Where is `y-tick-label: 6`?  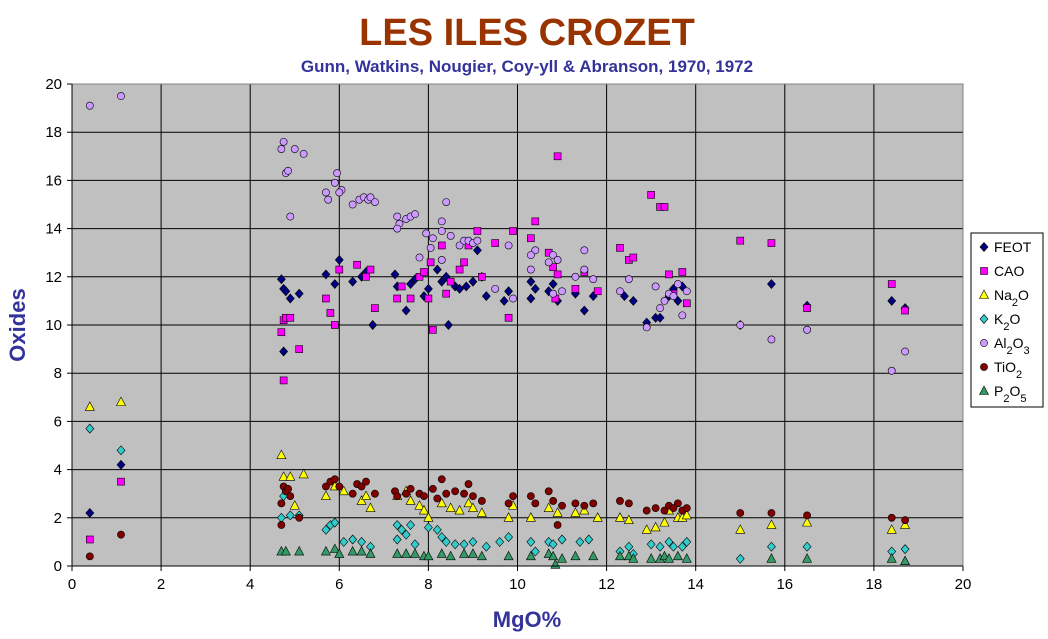 y-tick-label: 6 is located at coordinates (58, 421).